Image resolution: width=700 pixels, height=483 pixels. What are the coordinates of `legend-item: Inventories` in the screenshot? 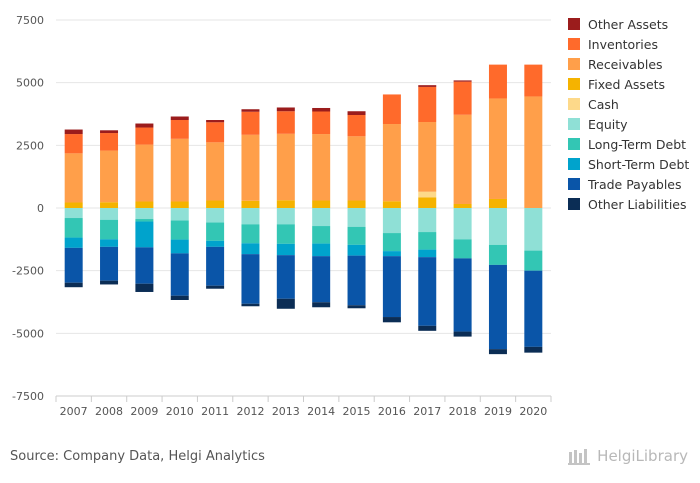 It's located at (628, 44).